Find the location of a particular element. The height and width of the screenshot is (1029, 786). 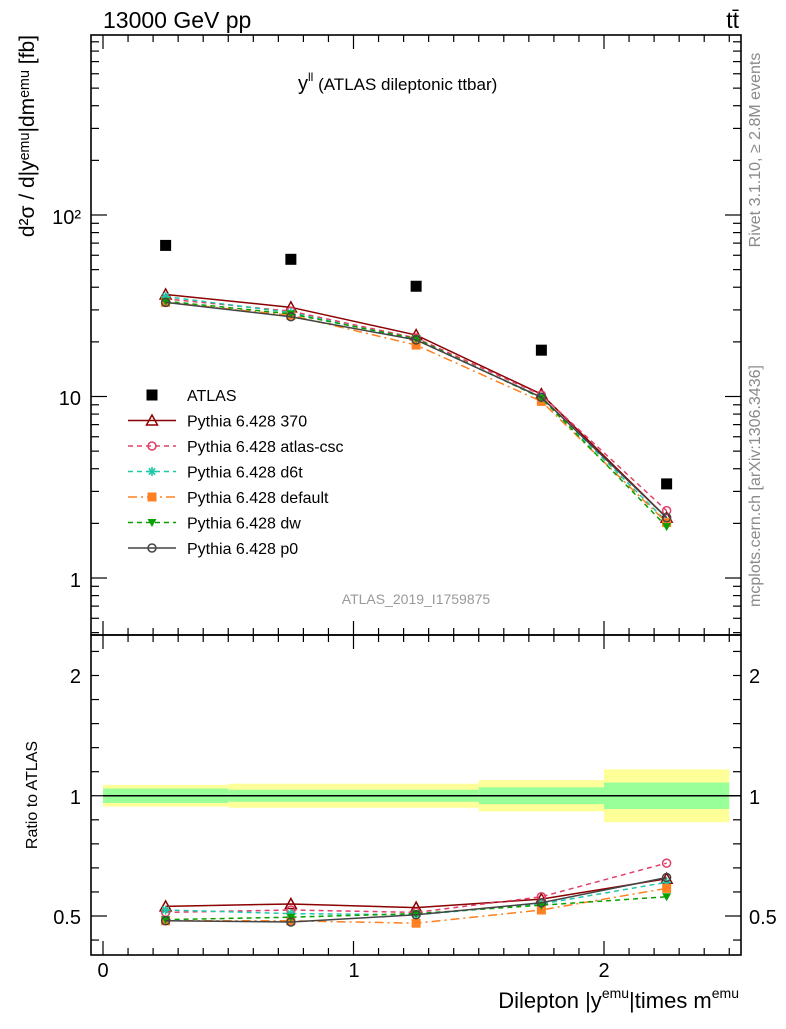

y-tick-label-1: 1 is located at coordinates (75, 581).